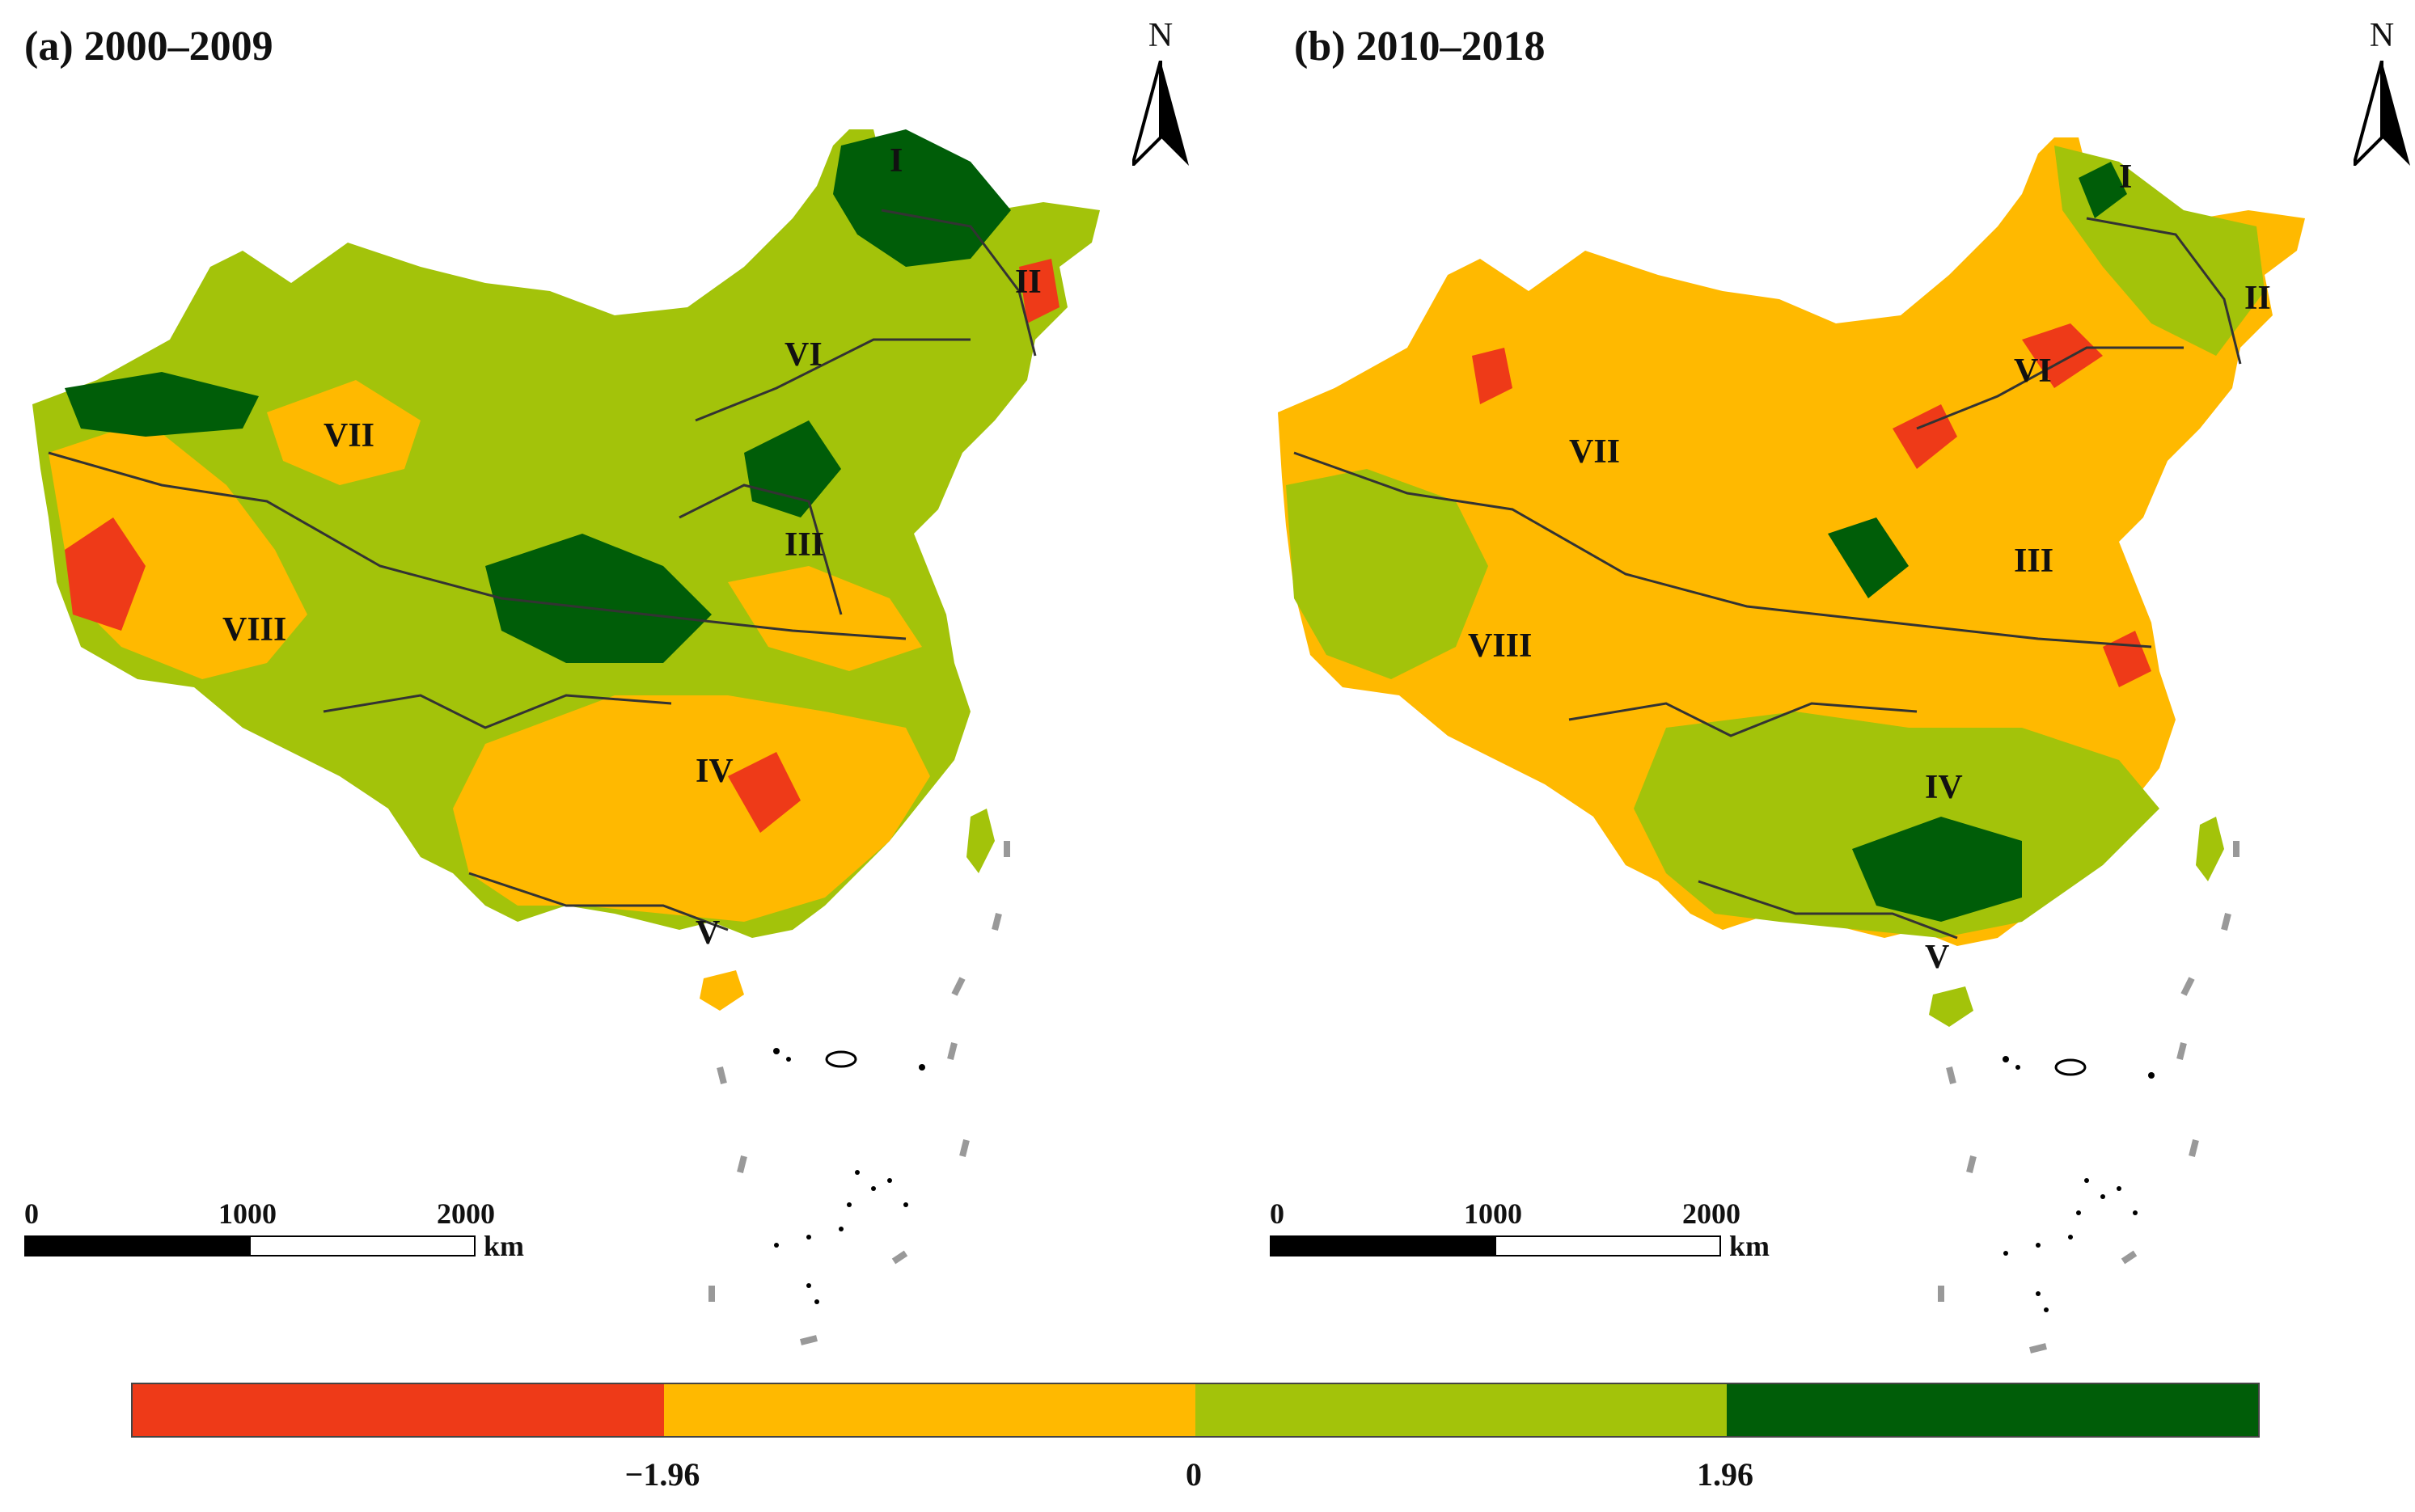 This screenshot has width=2415, height=1512. I want to click on orange-area-south, so click(691, 808).